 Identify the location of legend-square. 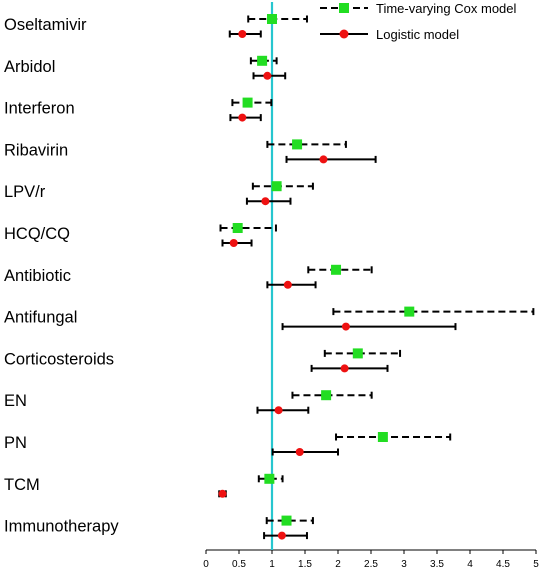
(344, 8).